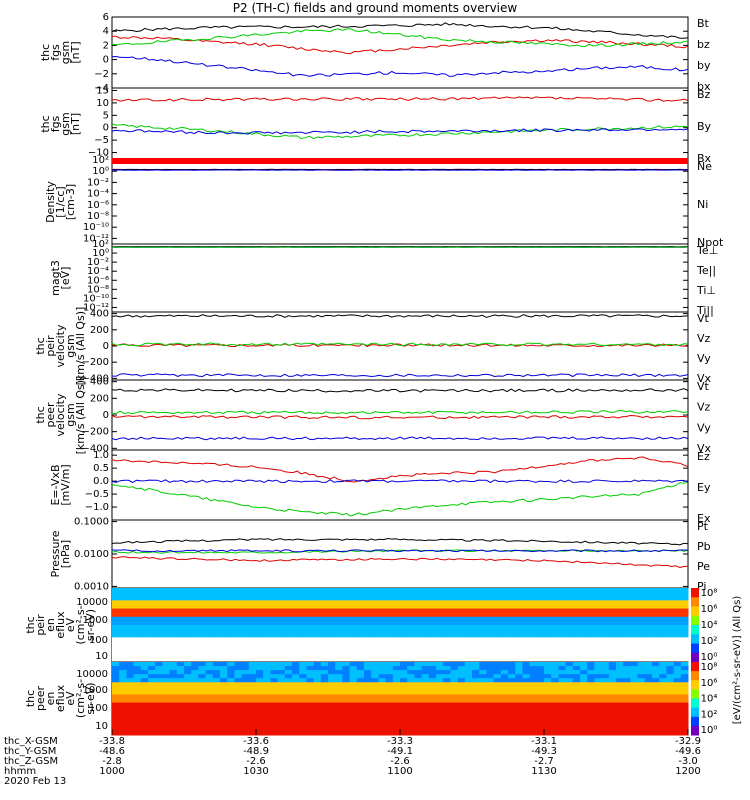  Describe the element at coordinates (544, 741) in the screenshot. I see `xaxis-row-value: -33.1` at that location.